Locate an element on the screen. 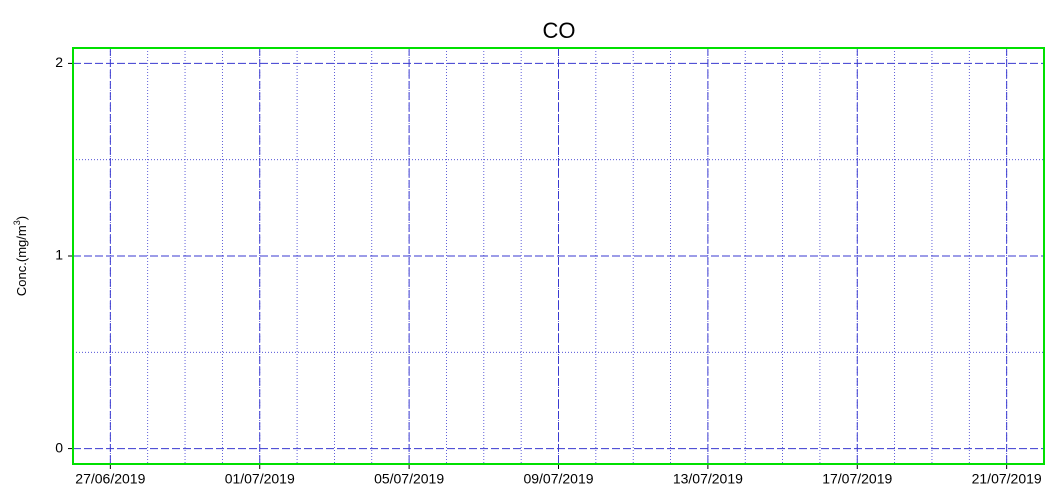  x-tick-label: 13/07/2019 is located at coordinates (708, 477).